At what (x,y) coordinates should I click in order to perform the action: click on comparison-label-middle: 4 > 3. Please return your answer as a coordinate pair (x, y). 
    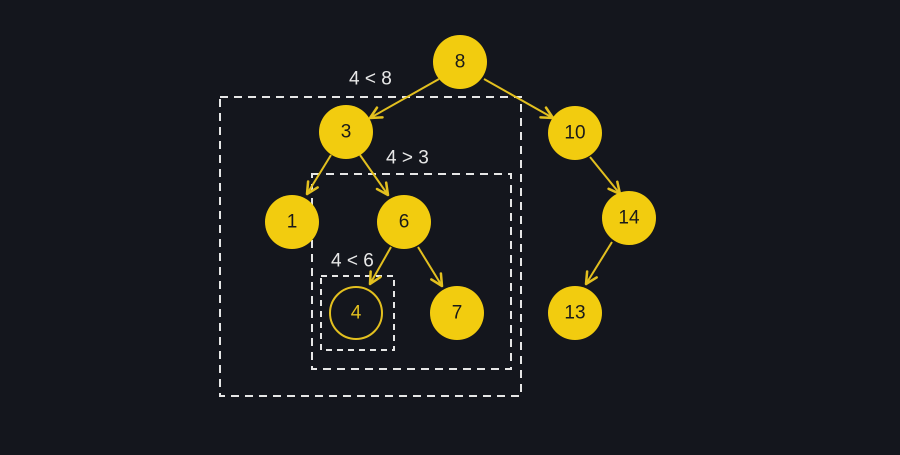
    Looking at the image, I should click on (407, 158).